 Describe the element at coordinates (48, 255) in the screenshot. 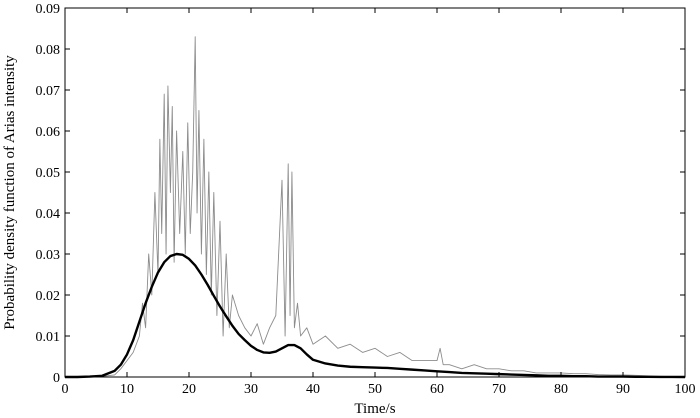

I see `y-tick-label: 0.03` at that location.